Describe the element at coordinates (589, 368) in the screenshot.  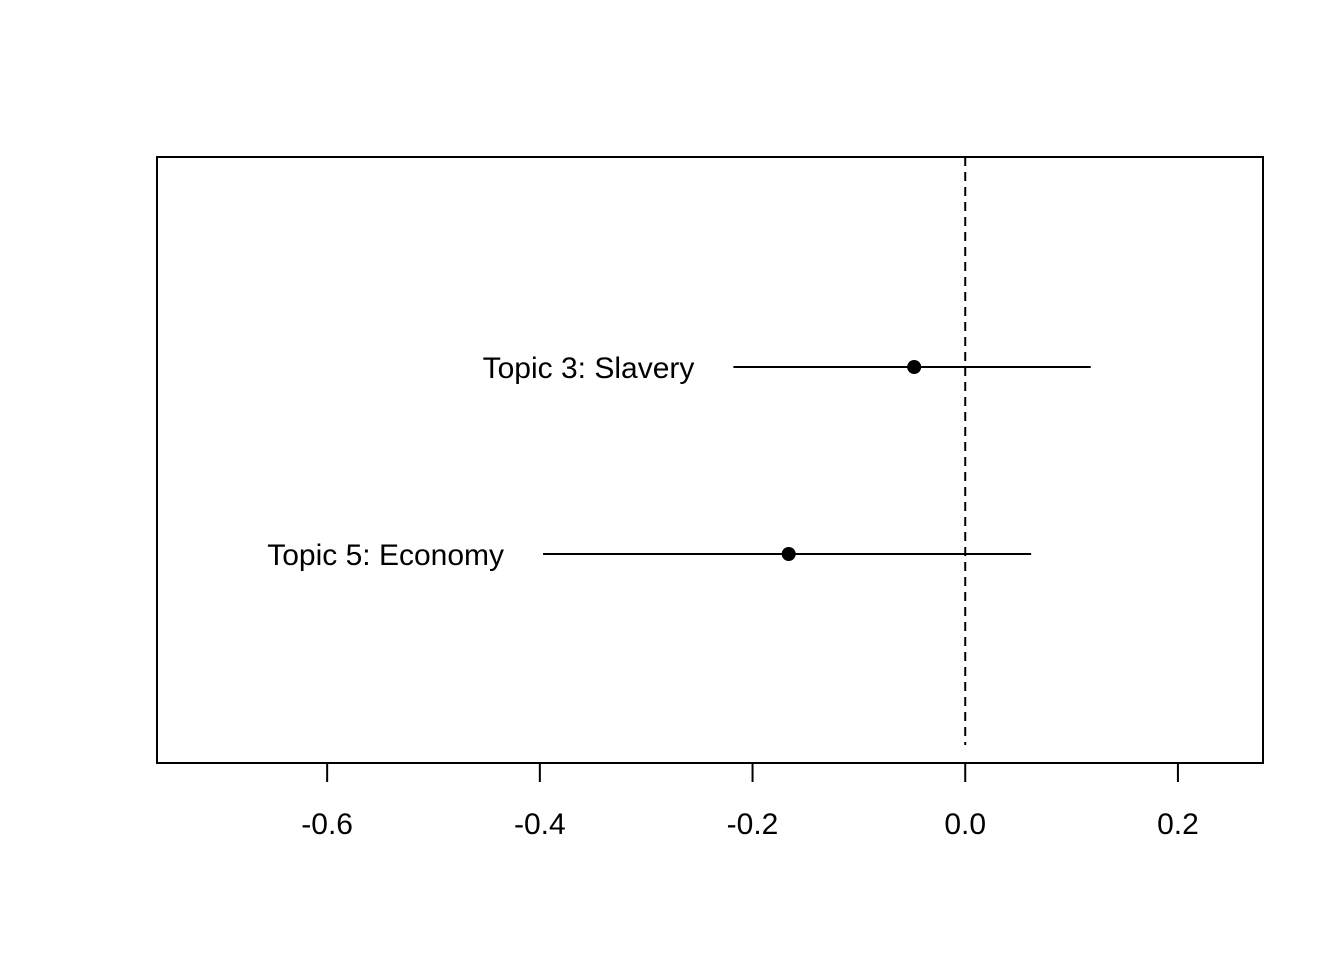
I see `estimate-label: Topic 3: Slavery` at that location.